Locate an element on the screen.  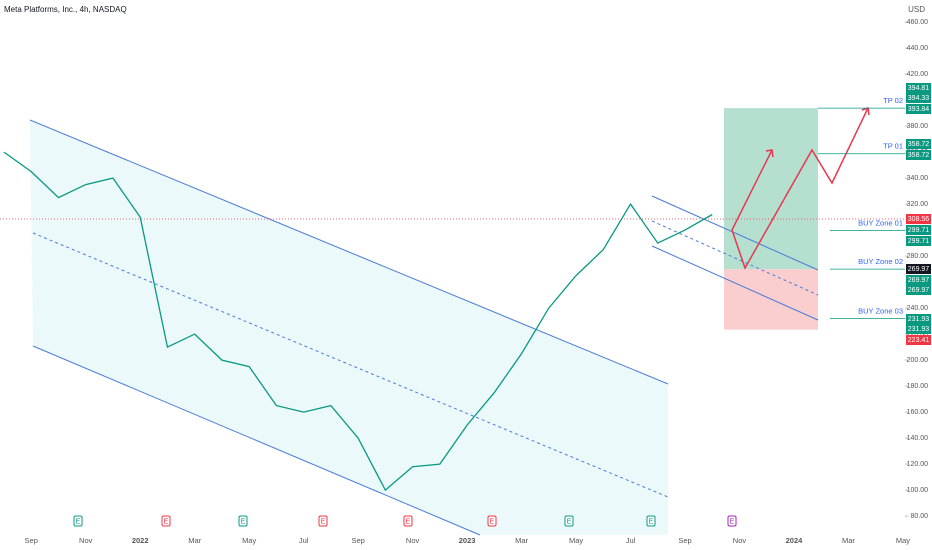
y-tick-label: 140.00 is located at coordinates (918, 438).